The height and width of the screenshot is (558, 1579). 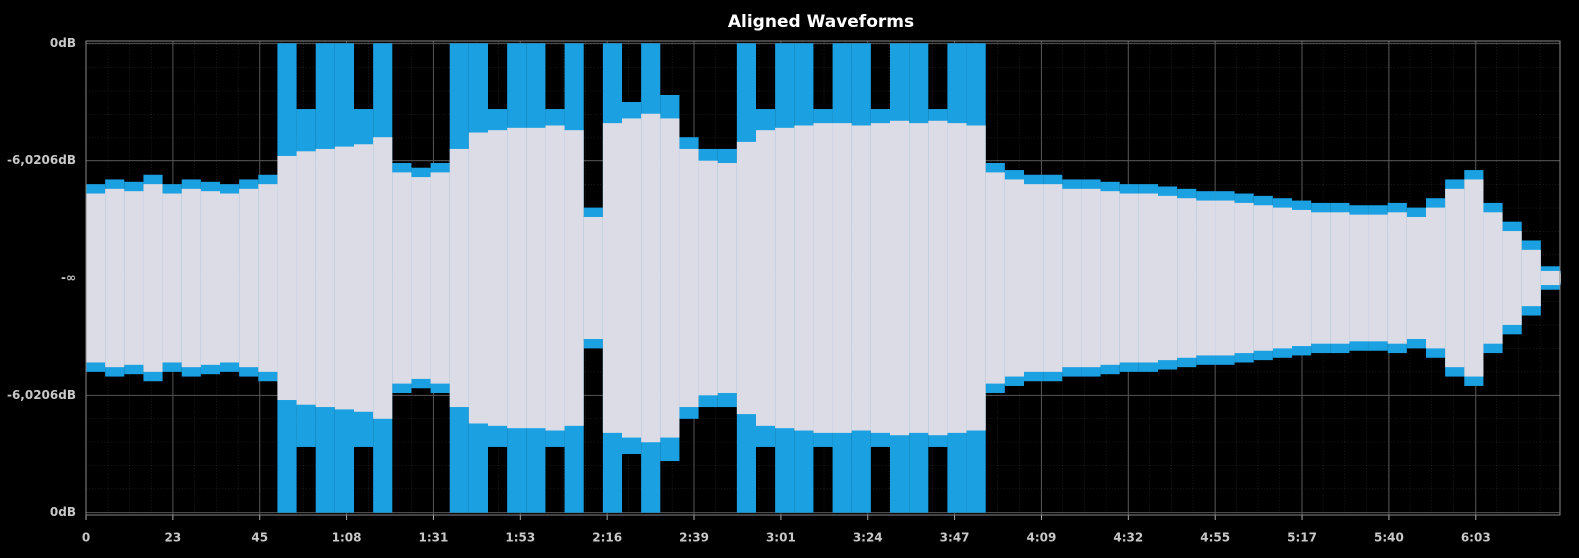 I want to click on x-tick-label: 2:16, so click(x=607, y=538).